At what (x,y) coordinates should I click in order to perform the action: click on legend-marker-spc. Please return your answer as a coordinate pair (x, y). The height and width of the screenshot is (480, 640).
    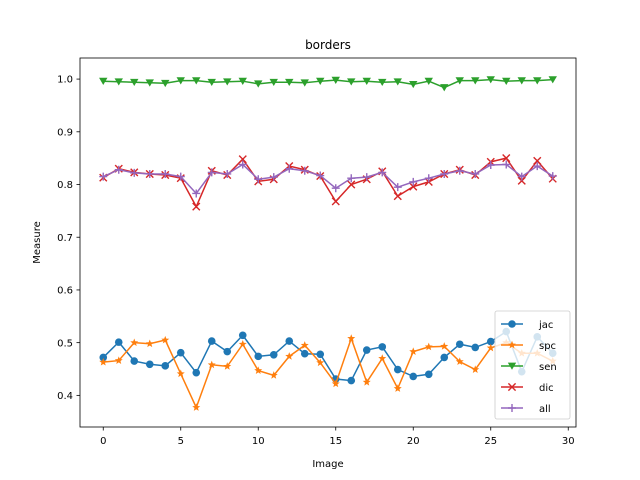
    Looking at the image, I should click on (512, 344).